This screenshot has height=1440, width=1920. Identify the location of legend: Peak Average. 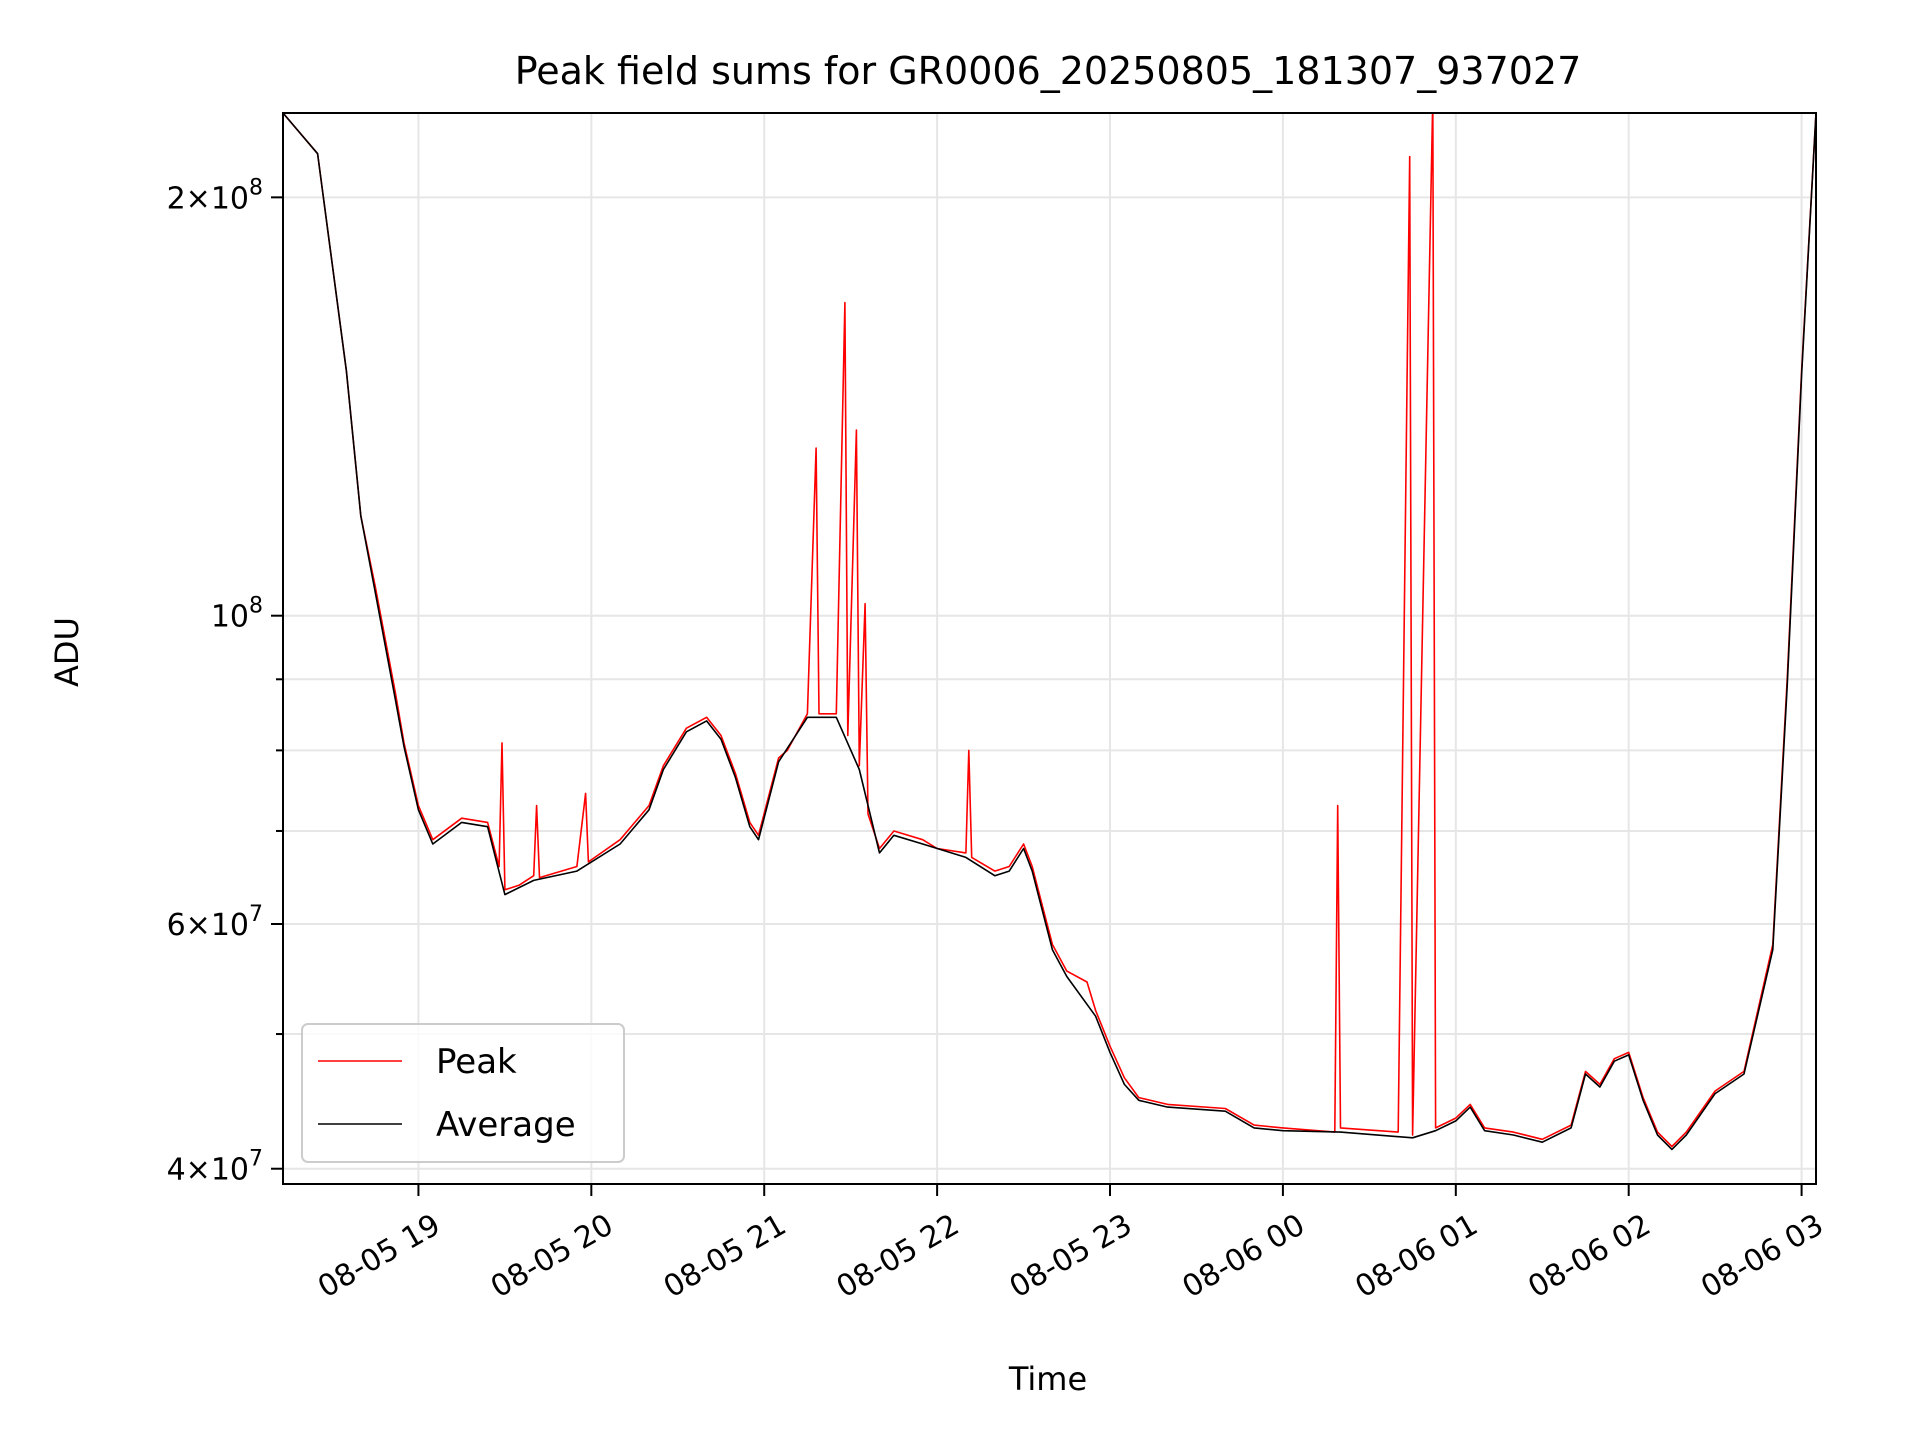
(463, 1093).